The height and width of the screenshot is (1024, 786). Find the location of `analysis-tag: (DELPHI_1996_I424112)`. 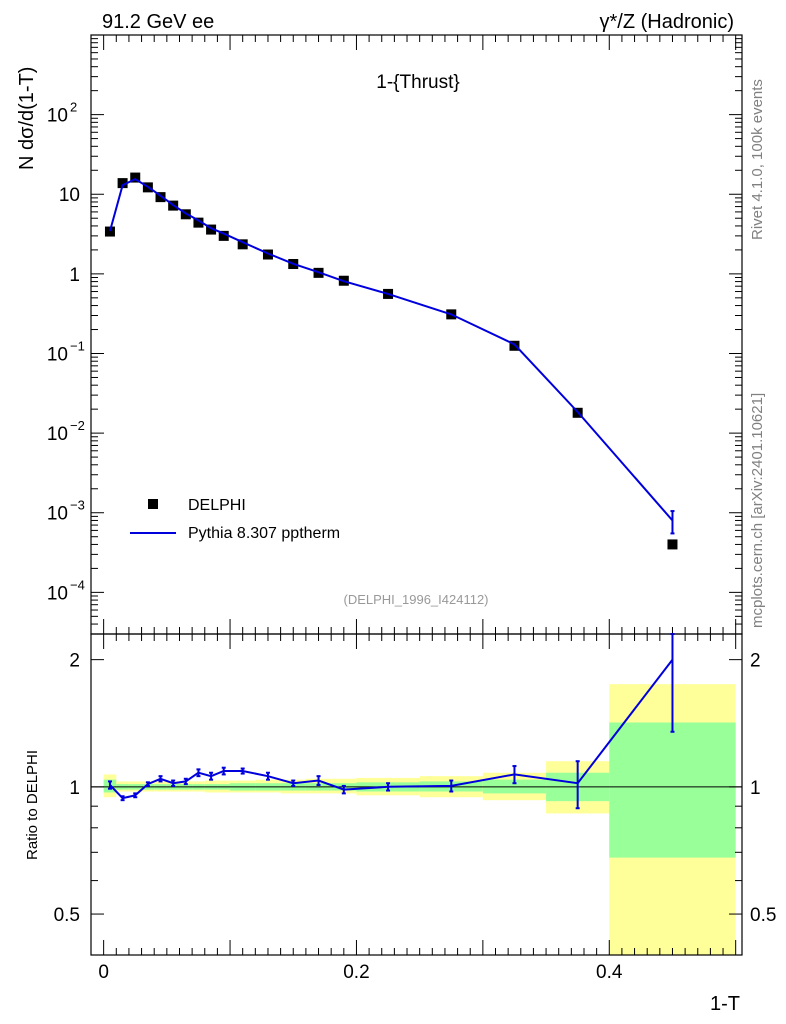

analysis-tag: (DELPHI_1996_I424112) is located at coordinates (415, 599).